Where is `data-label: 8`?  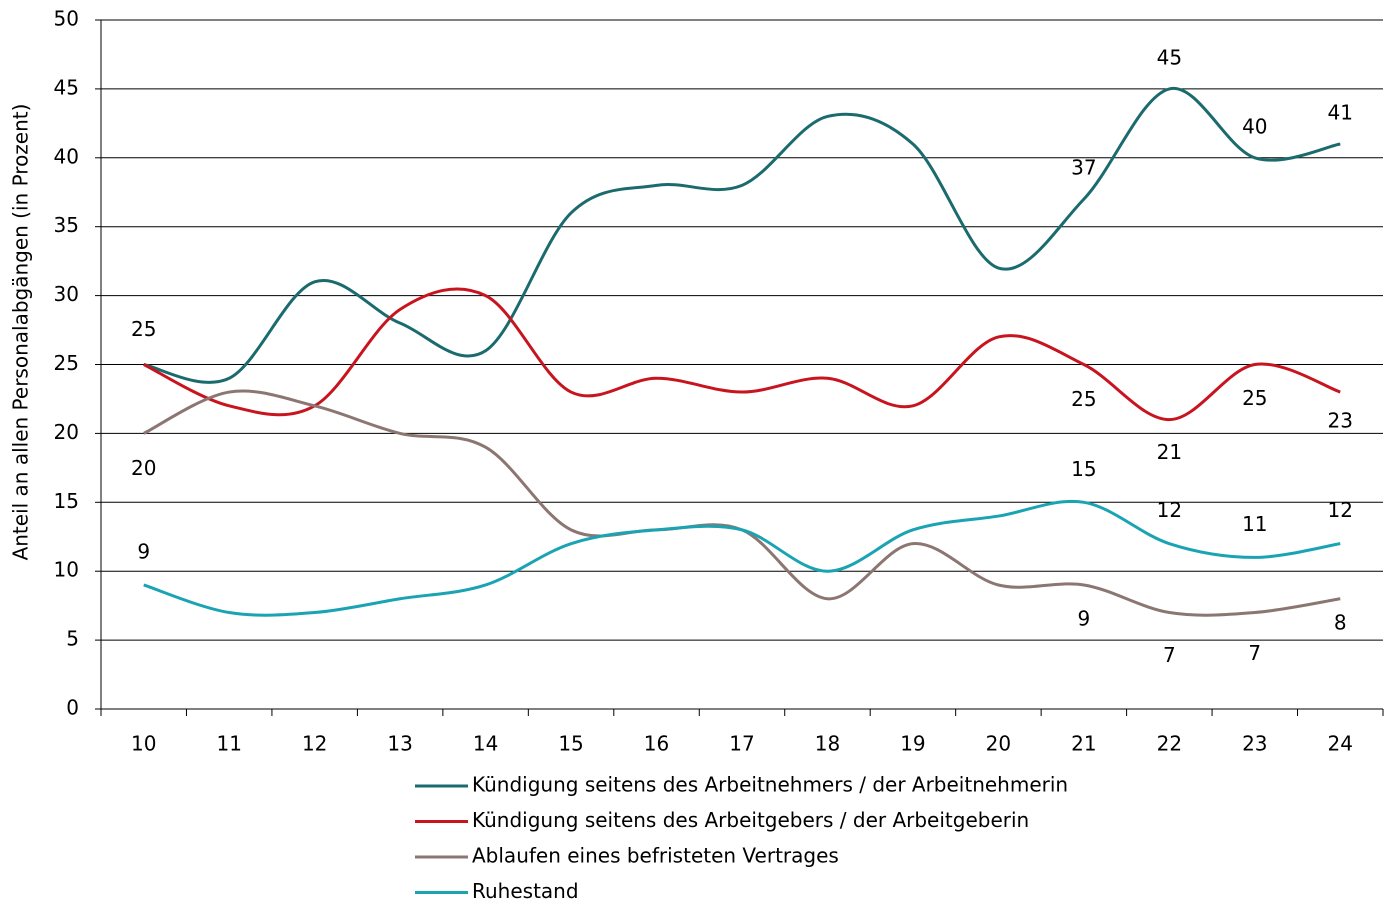 data-label: 8 is located at coordinates (1340, 622).